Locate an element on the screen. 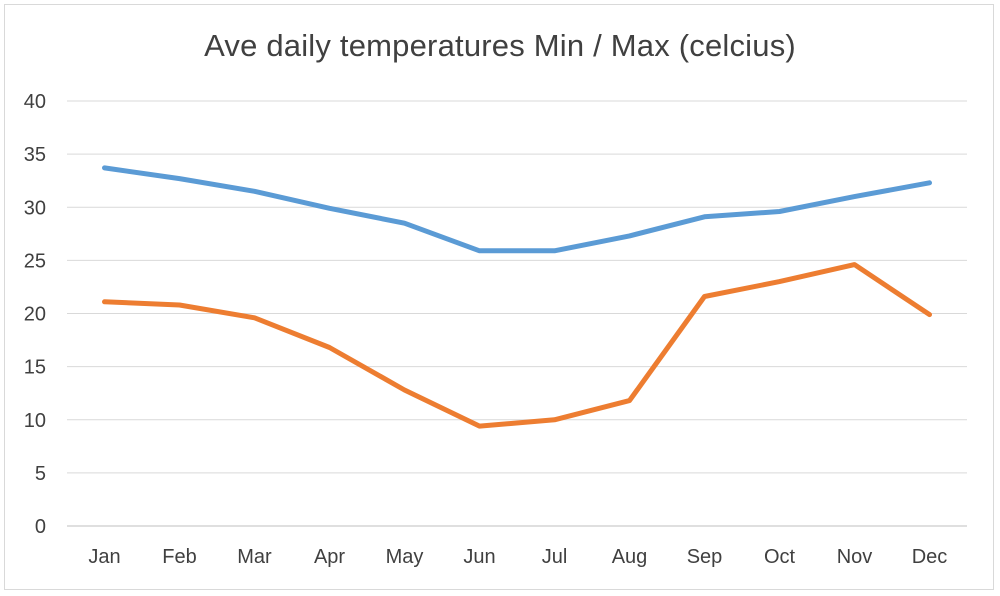 This screenshot has width=1000, height=596. y-tick-label: 40 is located at coordinates (35, 102).